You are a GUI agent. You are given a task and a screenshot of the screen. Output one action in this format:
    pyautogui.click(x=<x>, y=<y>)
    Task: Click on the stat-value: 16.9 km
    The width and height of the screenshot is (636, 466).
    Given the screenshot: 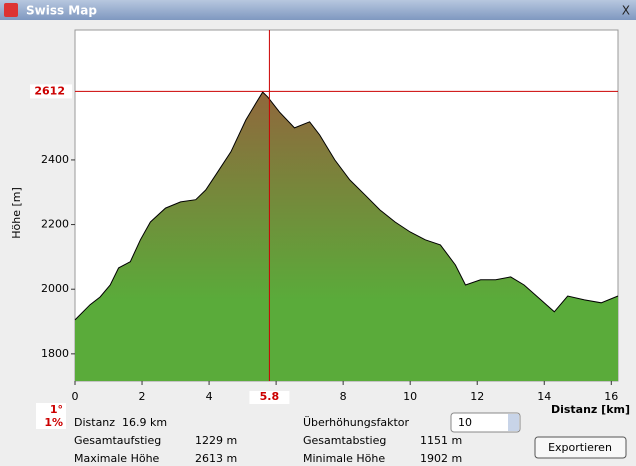 What is the action you would take?
    pyautogui.click(x=144, y=422)
    